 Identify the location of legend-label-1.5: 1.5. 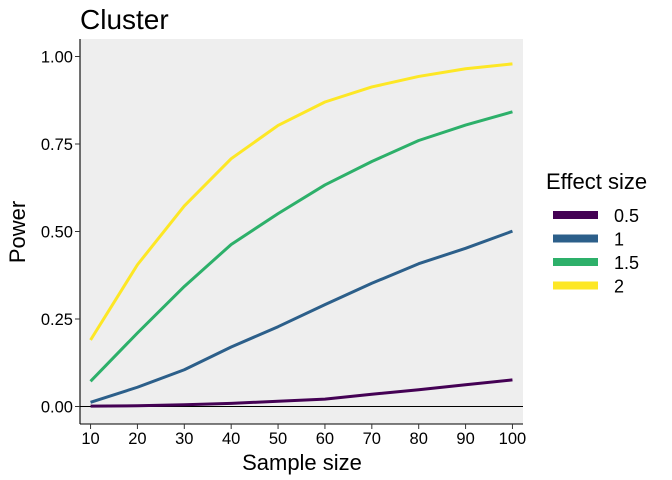
(626, 263).